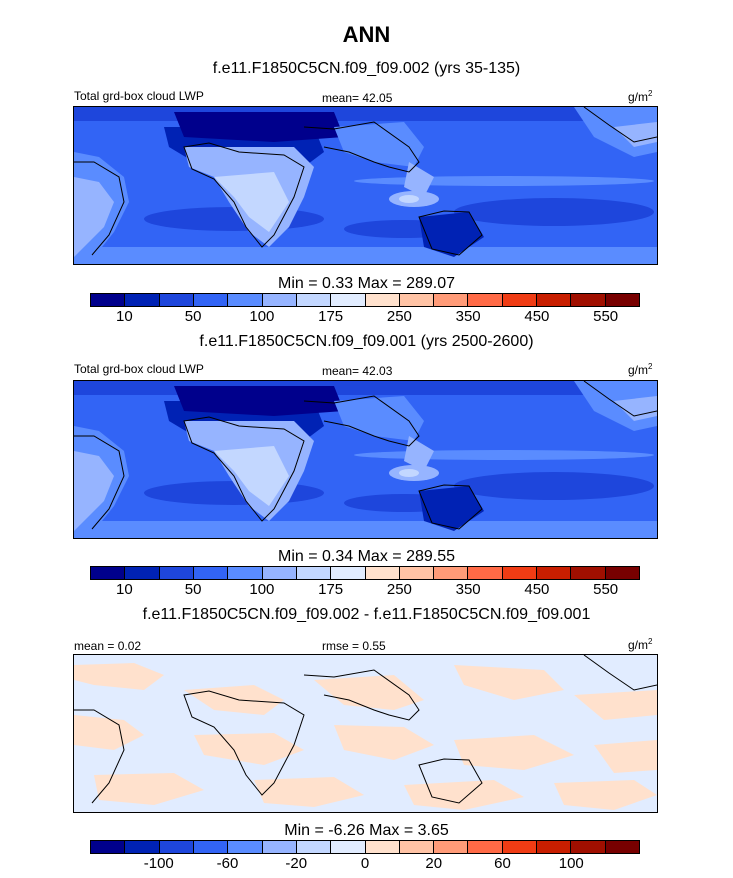  What do you see at coordinates (139, 96) in the screenshot?
I see `panel-1-variable-label: Total grd-box cloud LWP` at bounding box center [139, 96].